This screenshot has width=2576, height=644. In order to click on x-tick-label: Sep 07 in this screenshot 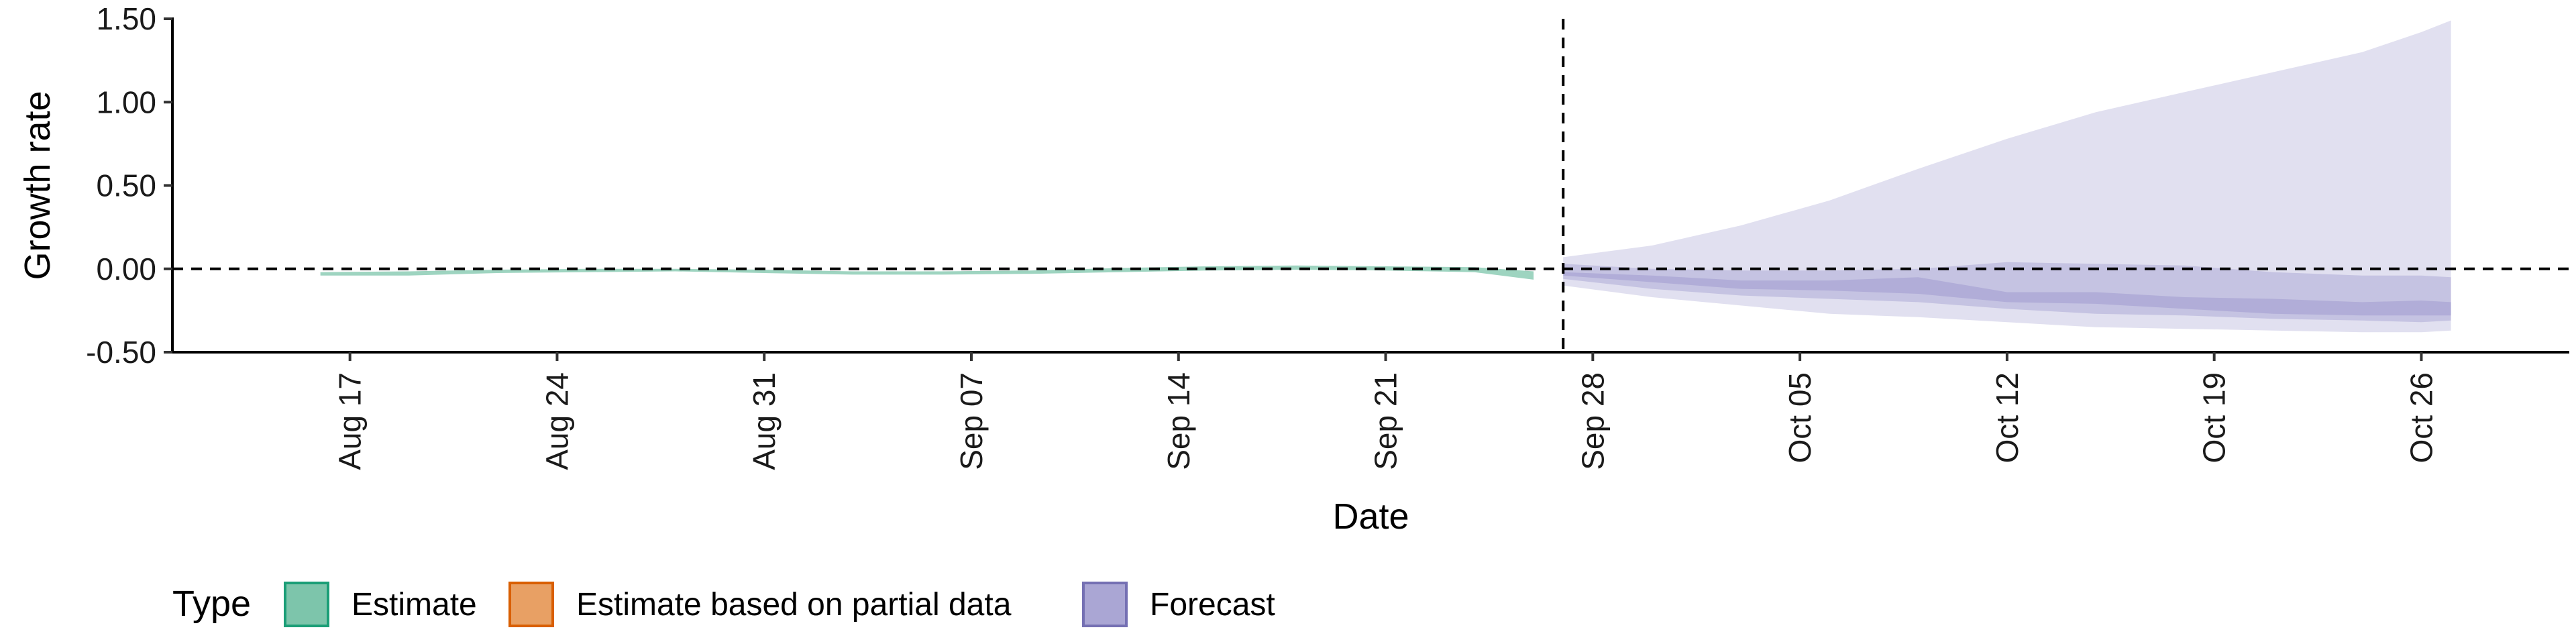, I will do `click(971, 421)`.